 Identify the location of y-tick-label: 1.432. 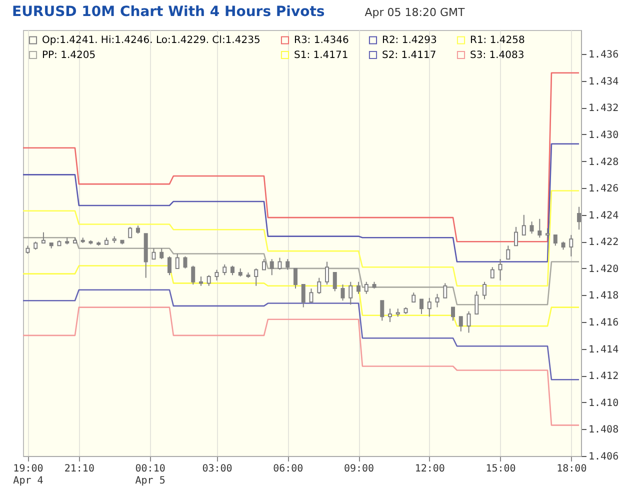
(603, 108).